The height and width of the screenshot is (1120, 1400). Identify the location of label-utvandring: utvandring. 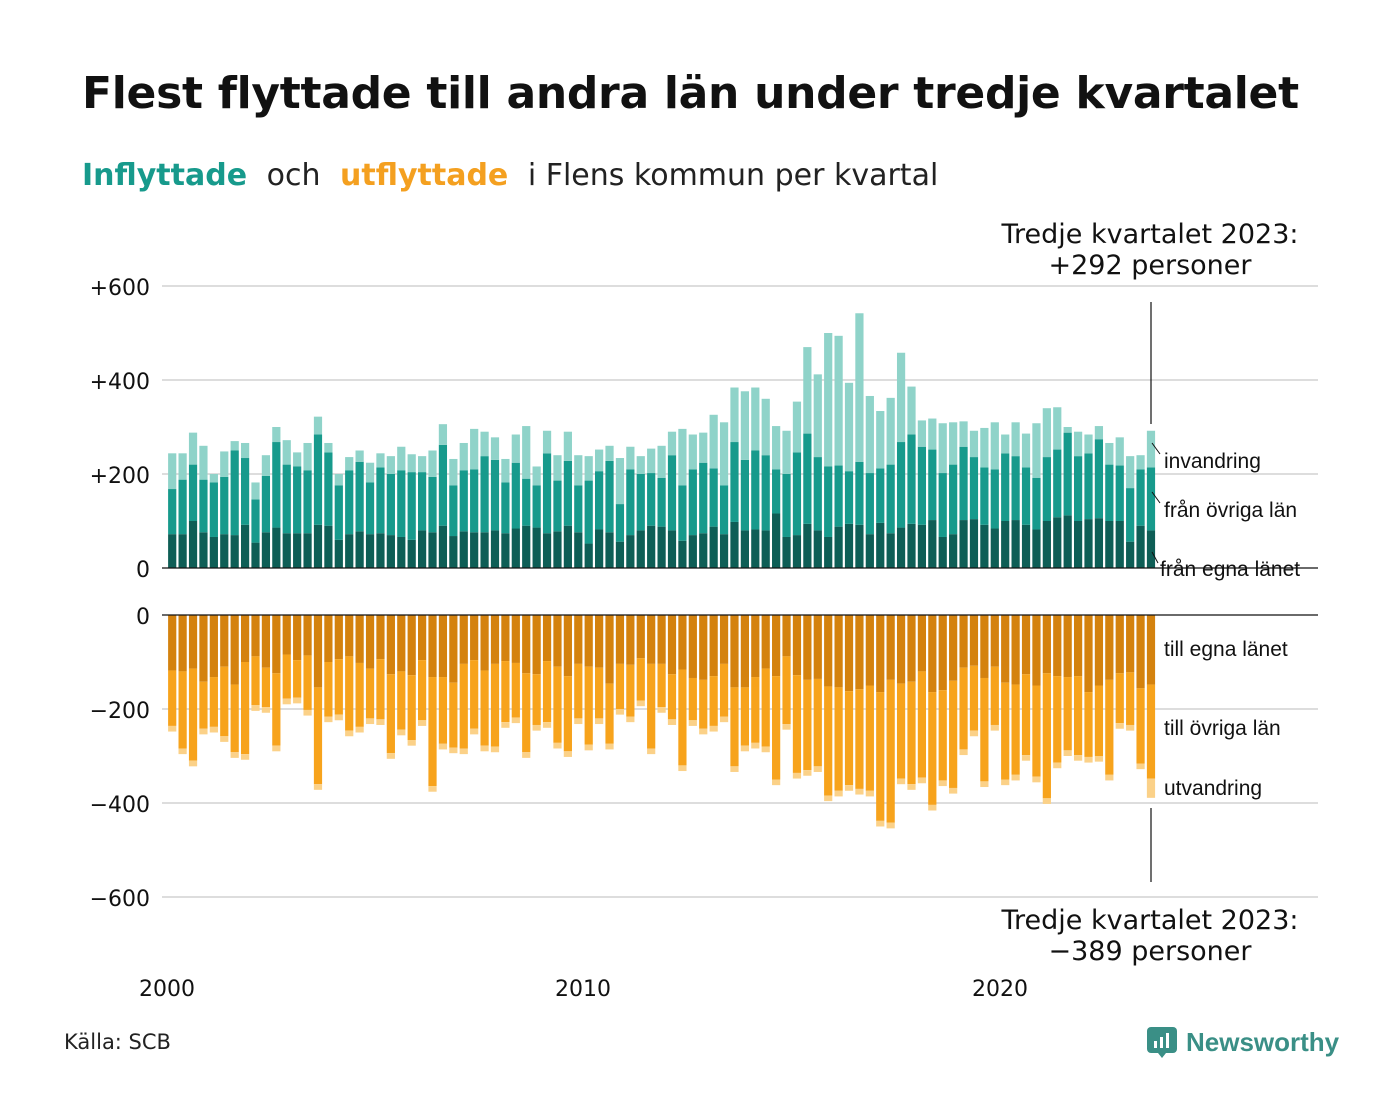
(1213, 788).